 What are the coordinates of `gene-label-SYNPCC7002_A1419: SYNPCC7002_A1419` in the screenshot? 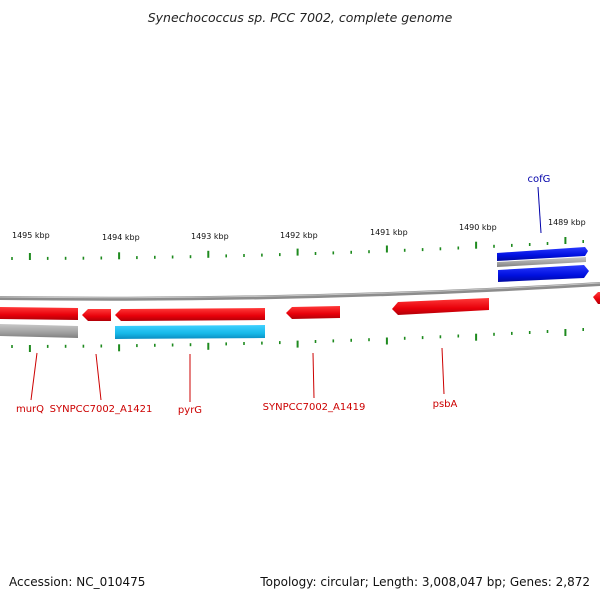 It's located at (314, 407).